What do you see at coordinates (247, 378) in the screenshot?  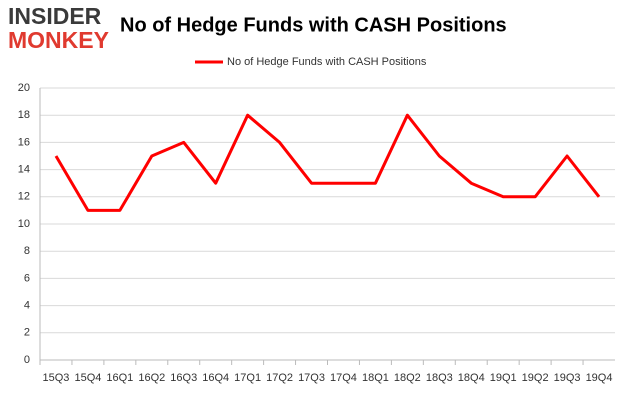 I see `x-tick-label: 17Q1` at bounding box center [247, 378].